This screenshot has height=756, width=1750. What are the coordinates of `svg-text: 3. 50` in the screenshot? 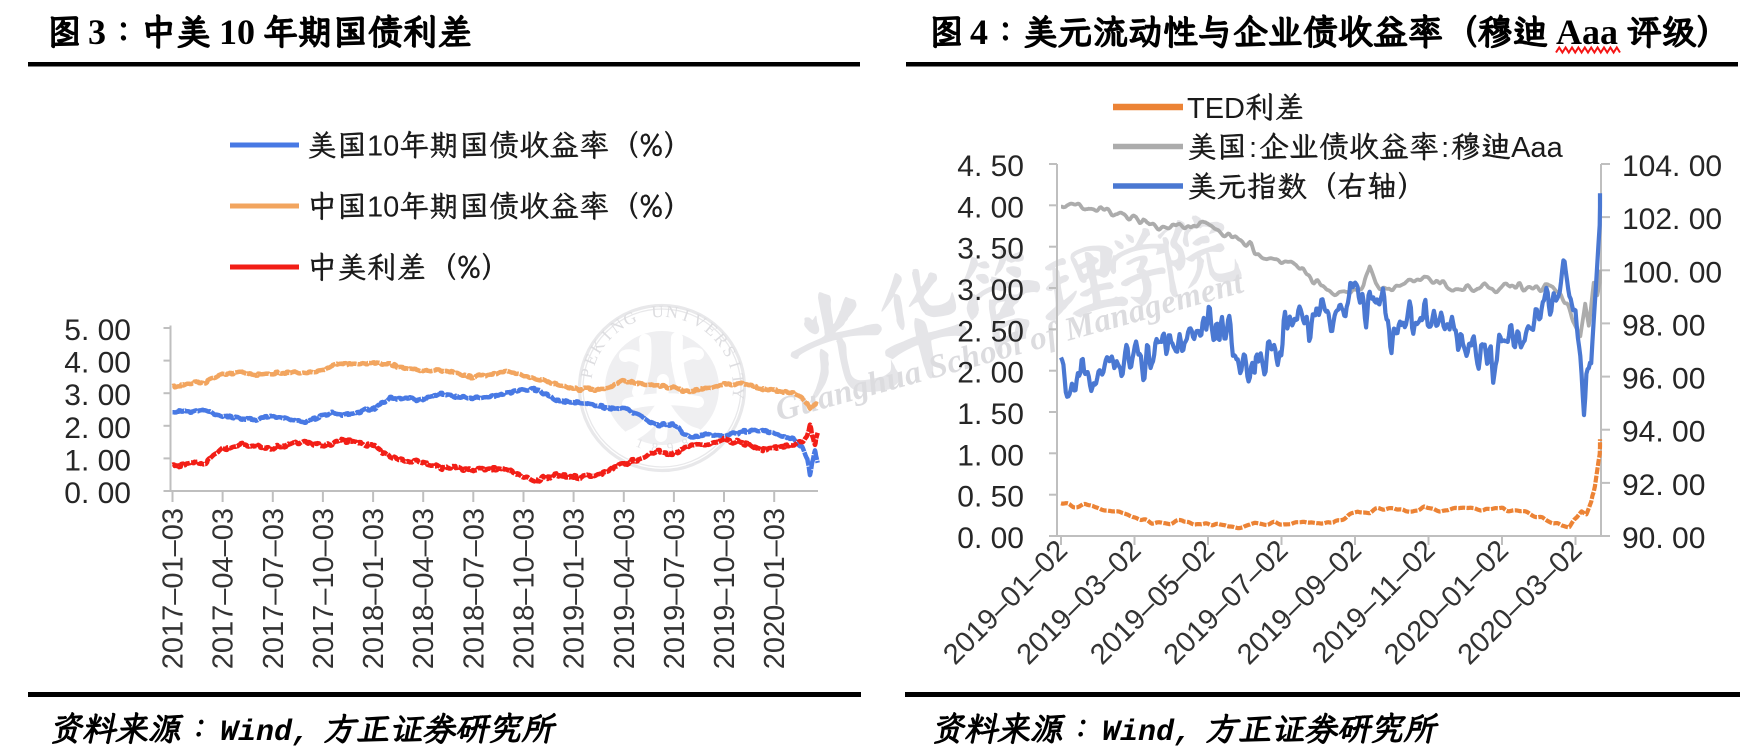 It's located at (990, 249).